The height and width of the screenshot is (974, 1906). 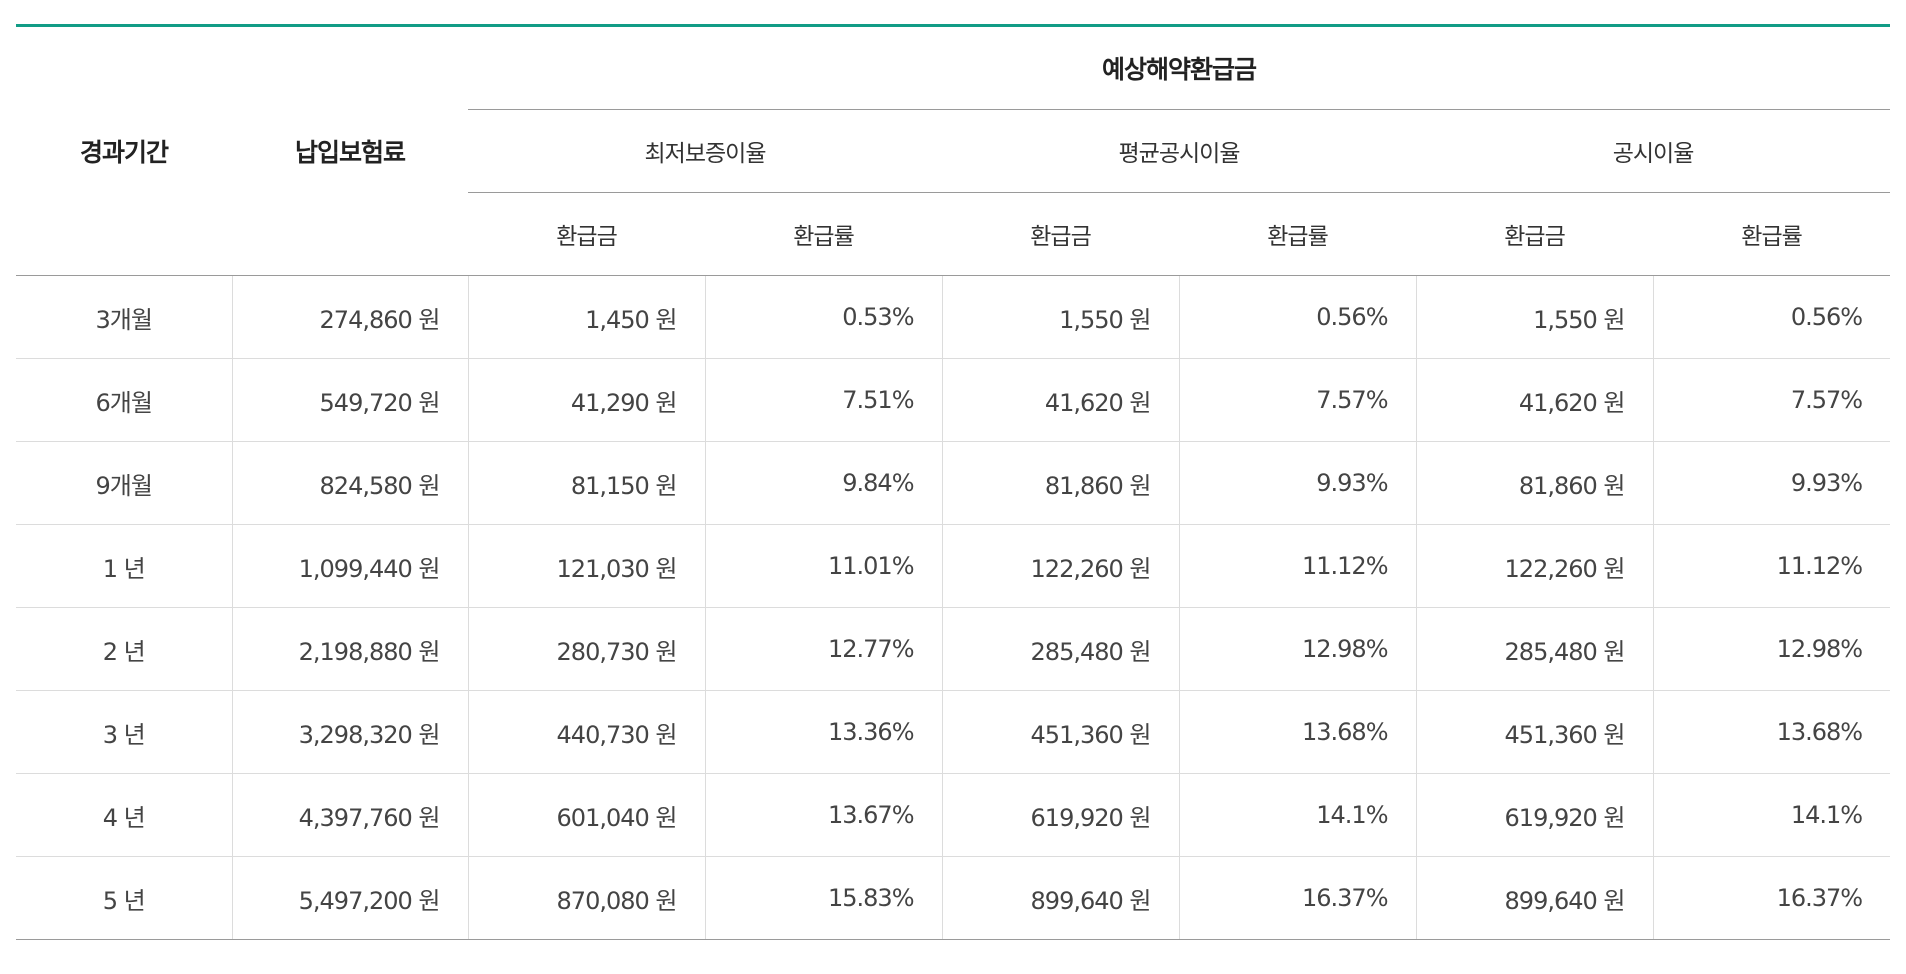 What do you see at coordinates (1297, 483) in the screenshot?
I see `avg-rate-cell: 9.93%` at bounding box center [1297, 483].